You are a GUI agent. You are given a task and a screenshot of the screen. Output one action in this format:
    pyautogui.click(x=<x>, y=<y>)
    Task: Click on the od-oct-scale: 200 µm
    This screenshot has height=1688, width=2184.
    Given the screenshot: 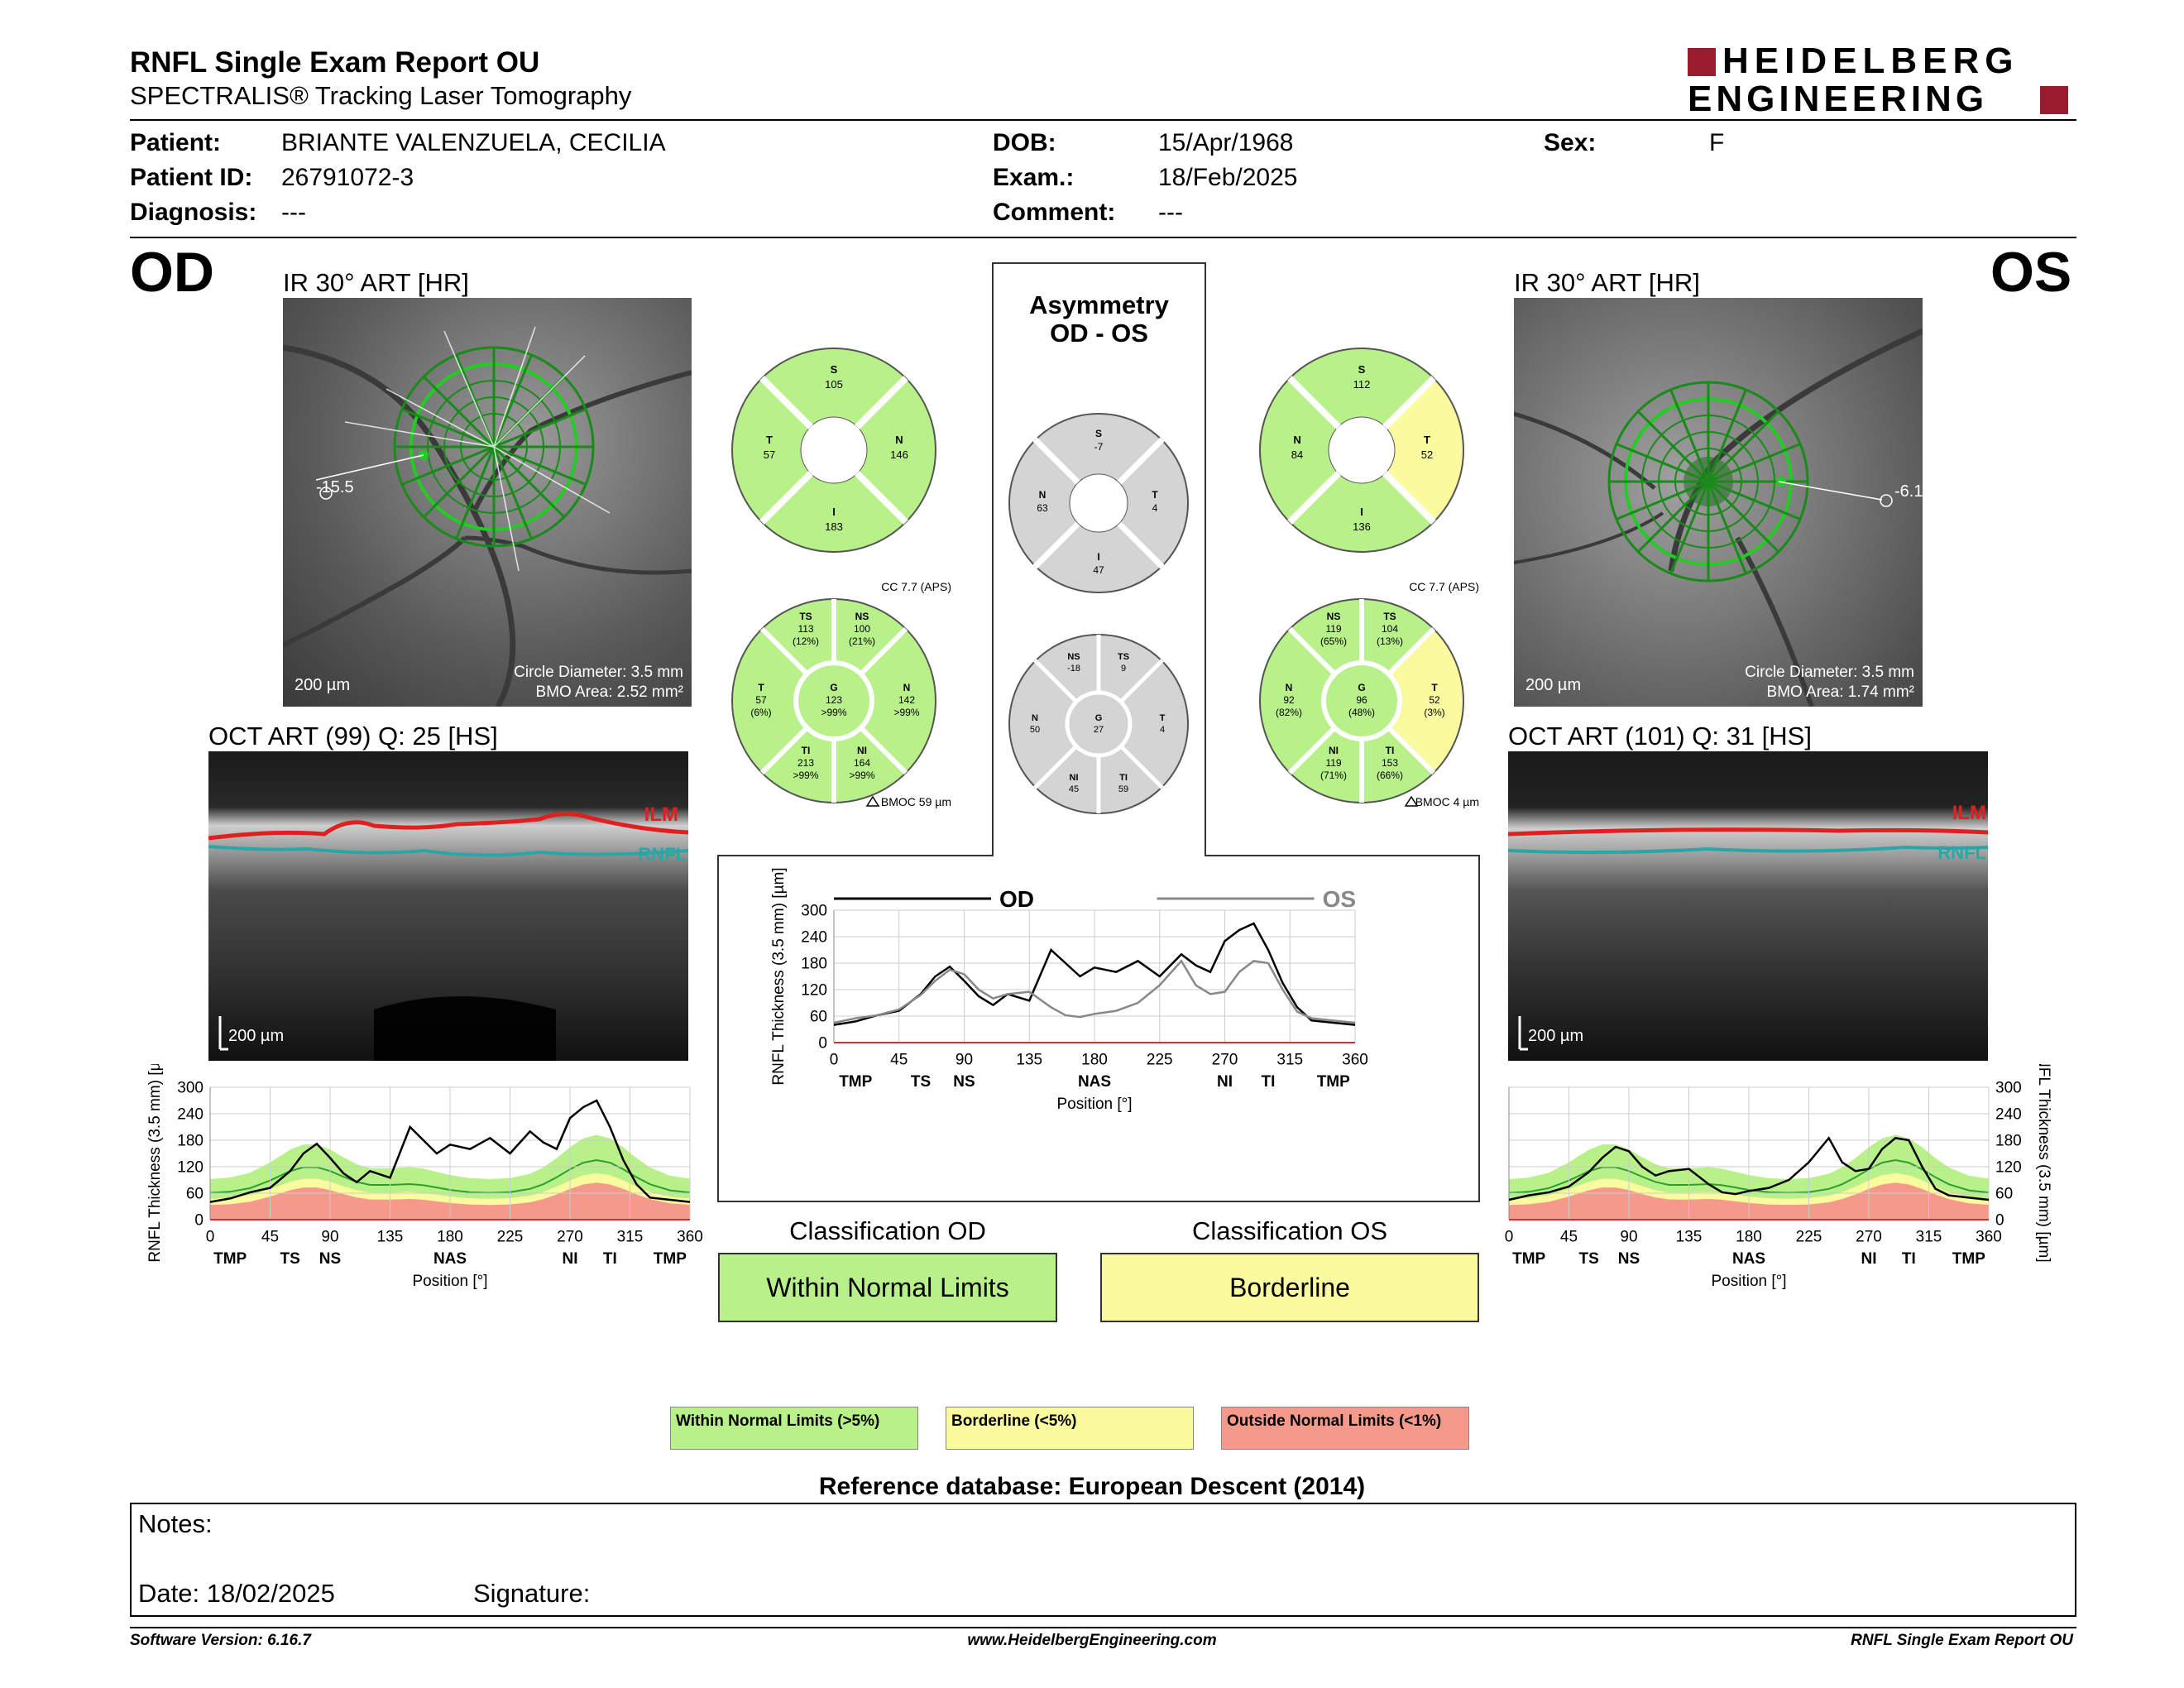 What is the action you would take?
    pyautogui.click(x=256, y=1036)
    